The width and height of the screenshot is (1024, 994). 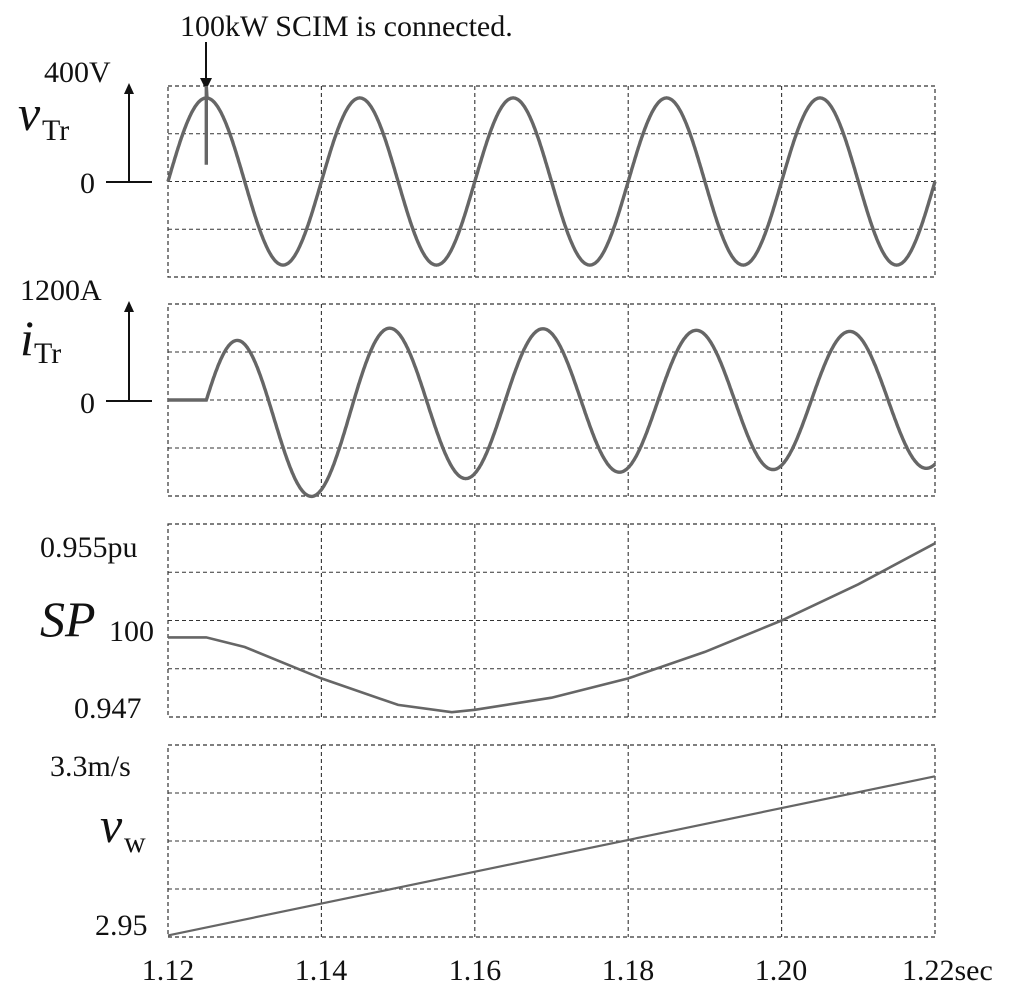 I want to click on vw-series-line, so click(x=551, y=856).